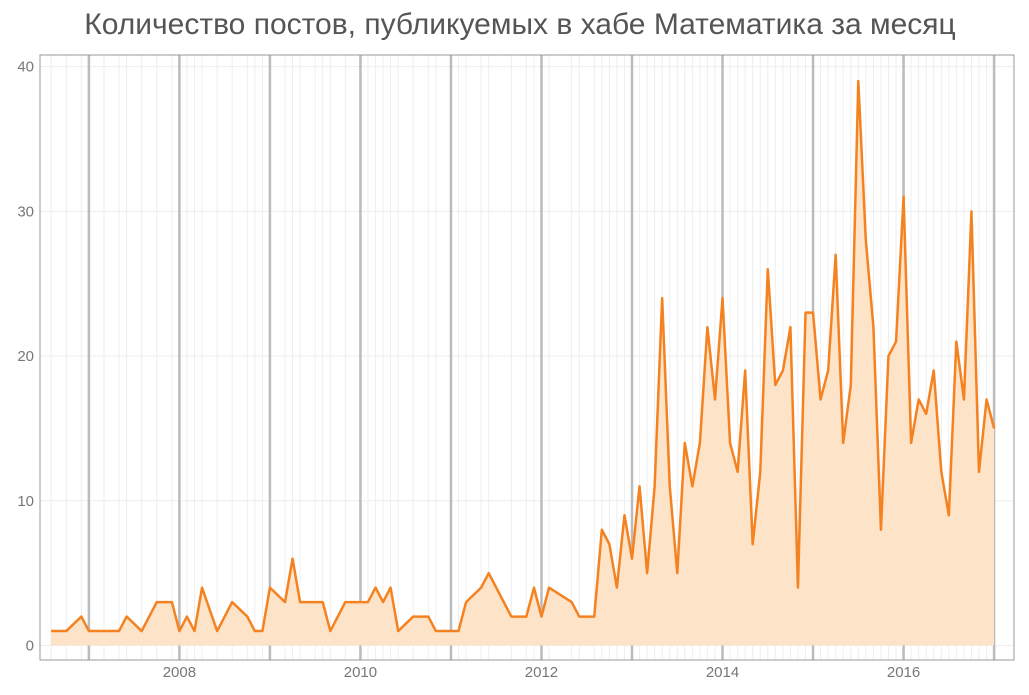 The image size is (1029, 695). What do you see at coordinates (541, 672) in the screenshot?
I see `x-tick-label: 2012` at bounding box center [541, 672].